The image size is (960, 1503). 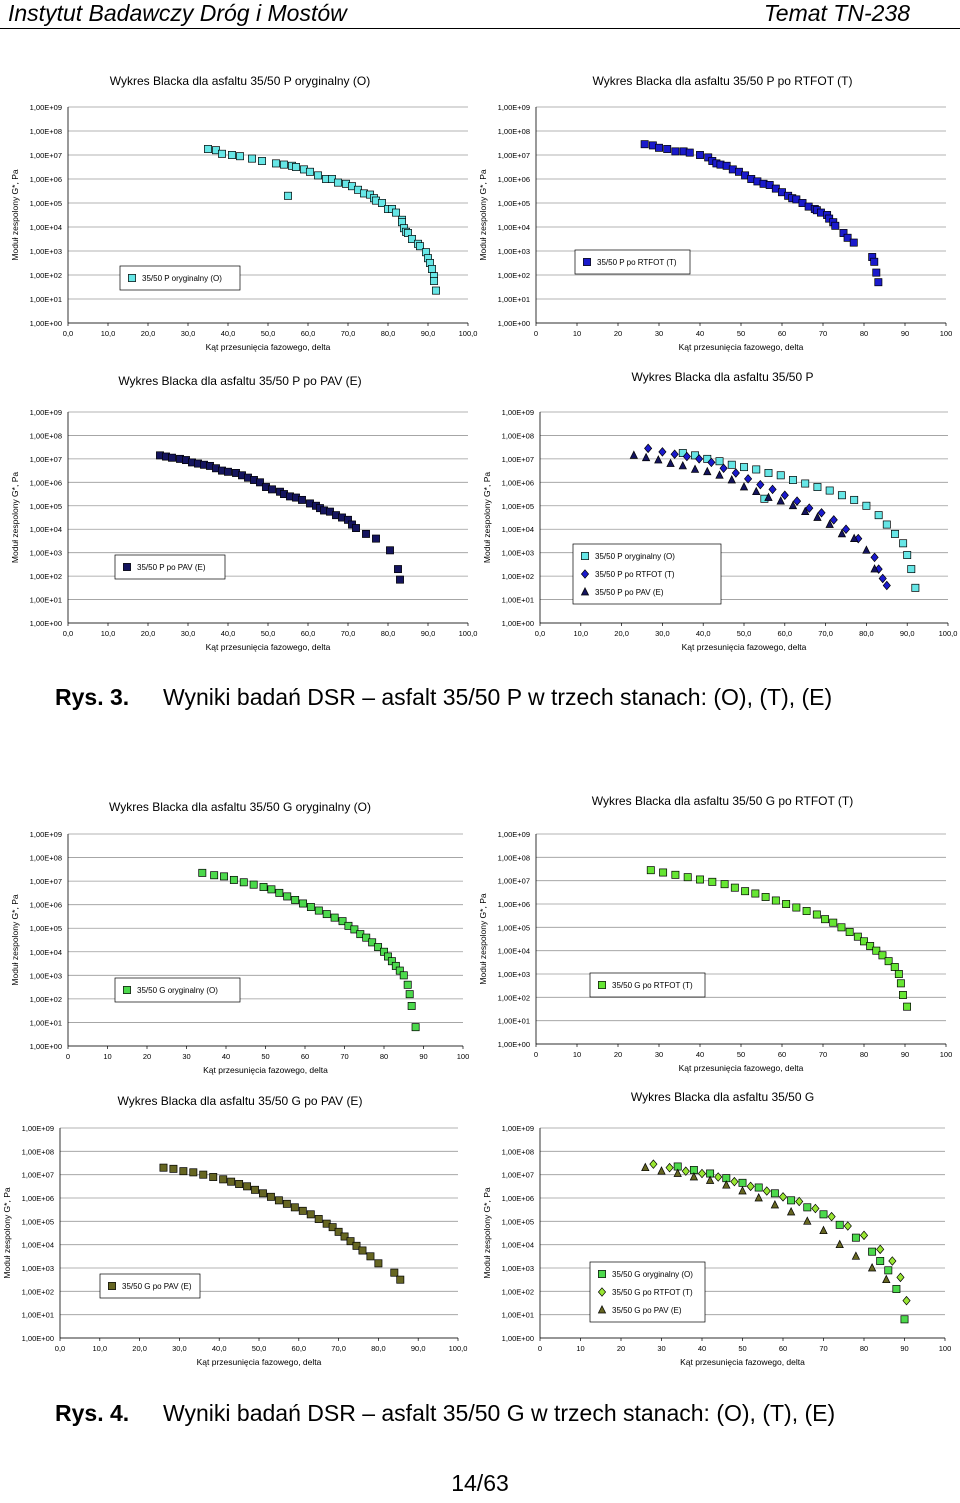 What do you see at coordinates (92, 697) in the screenshot?
I see `figure-number-3: Rys. 3.` at bounding box center [92, 697].